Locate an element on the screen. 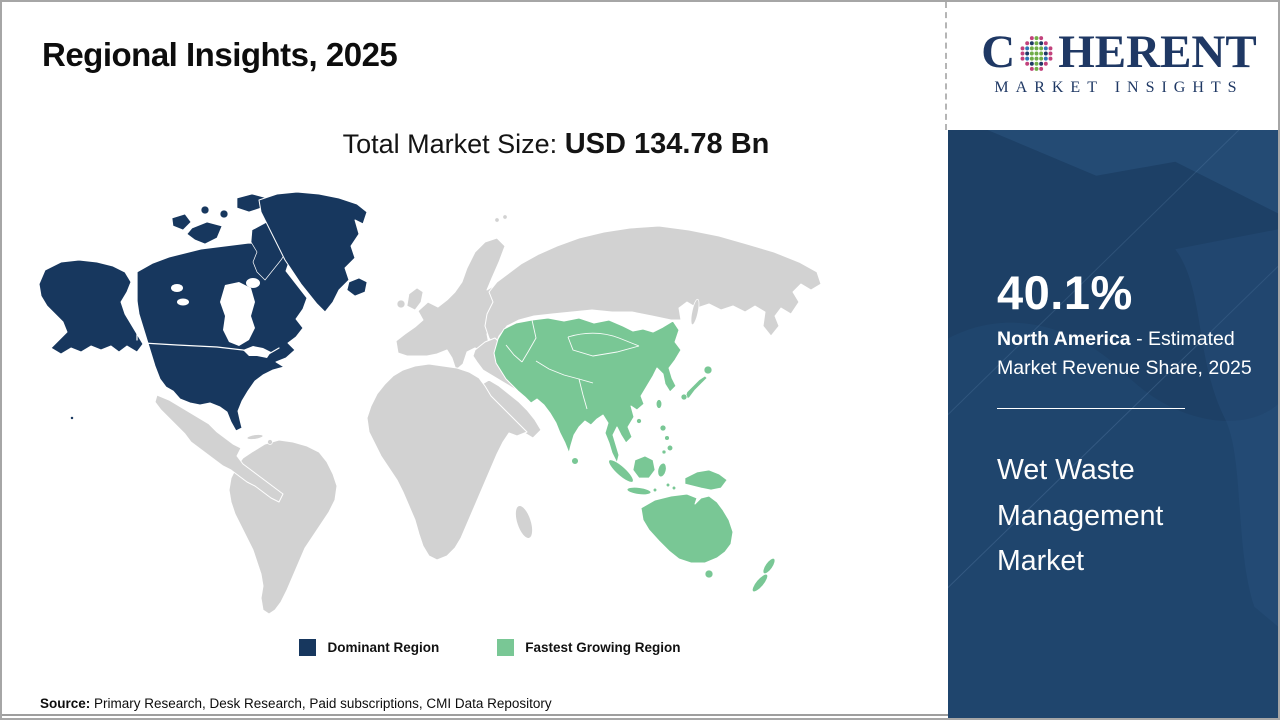 Image resolution: width=1280 pixels, height=720 pixels. dominant-region-label: Dominant Region is located at coordinates (383, 647).